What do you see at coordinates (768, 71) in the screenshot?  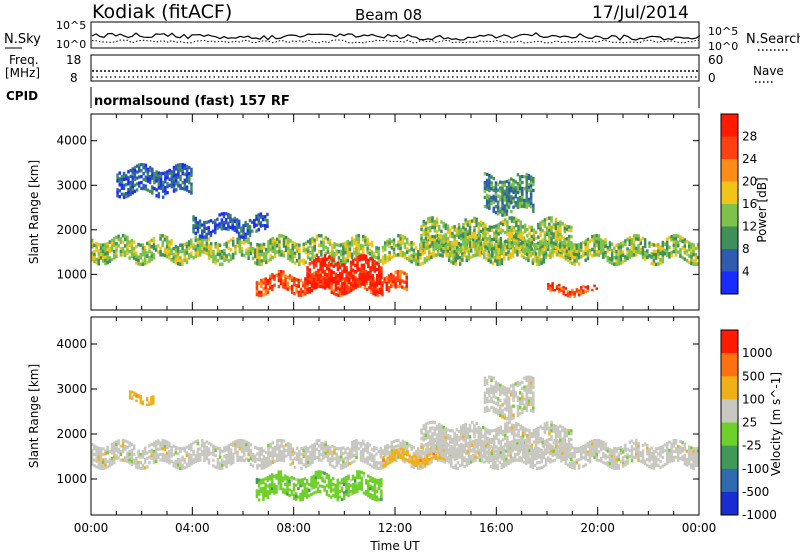 I see `nave-label: Nave` at bounding box center [768, 71].